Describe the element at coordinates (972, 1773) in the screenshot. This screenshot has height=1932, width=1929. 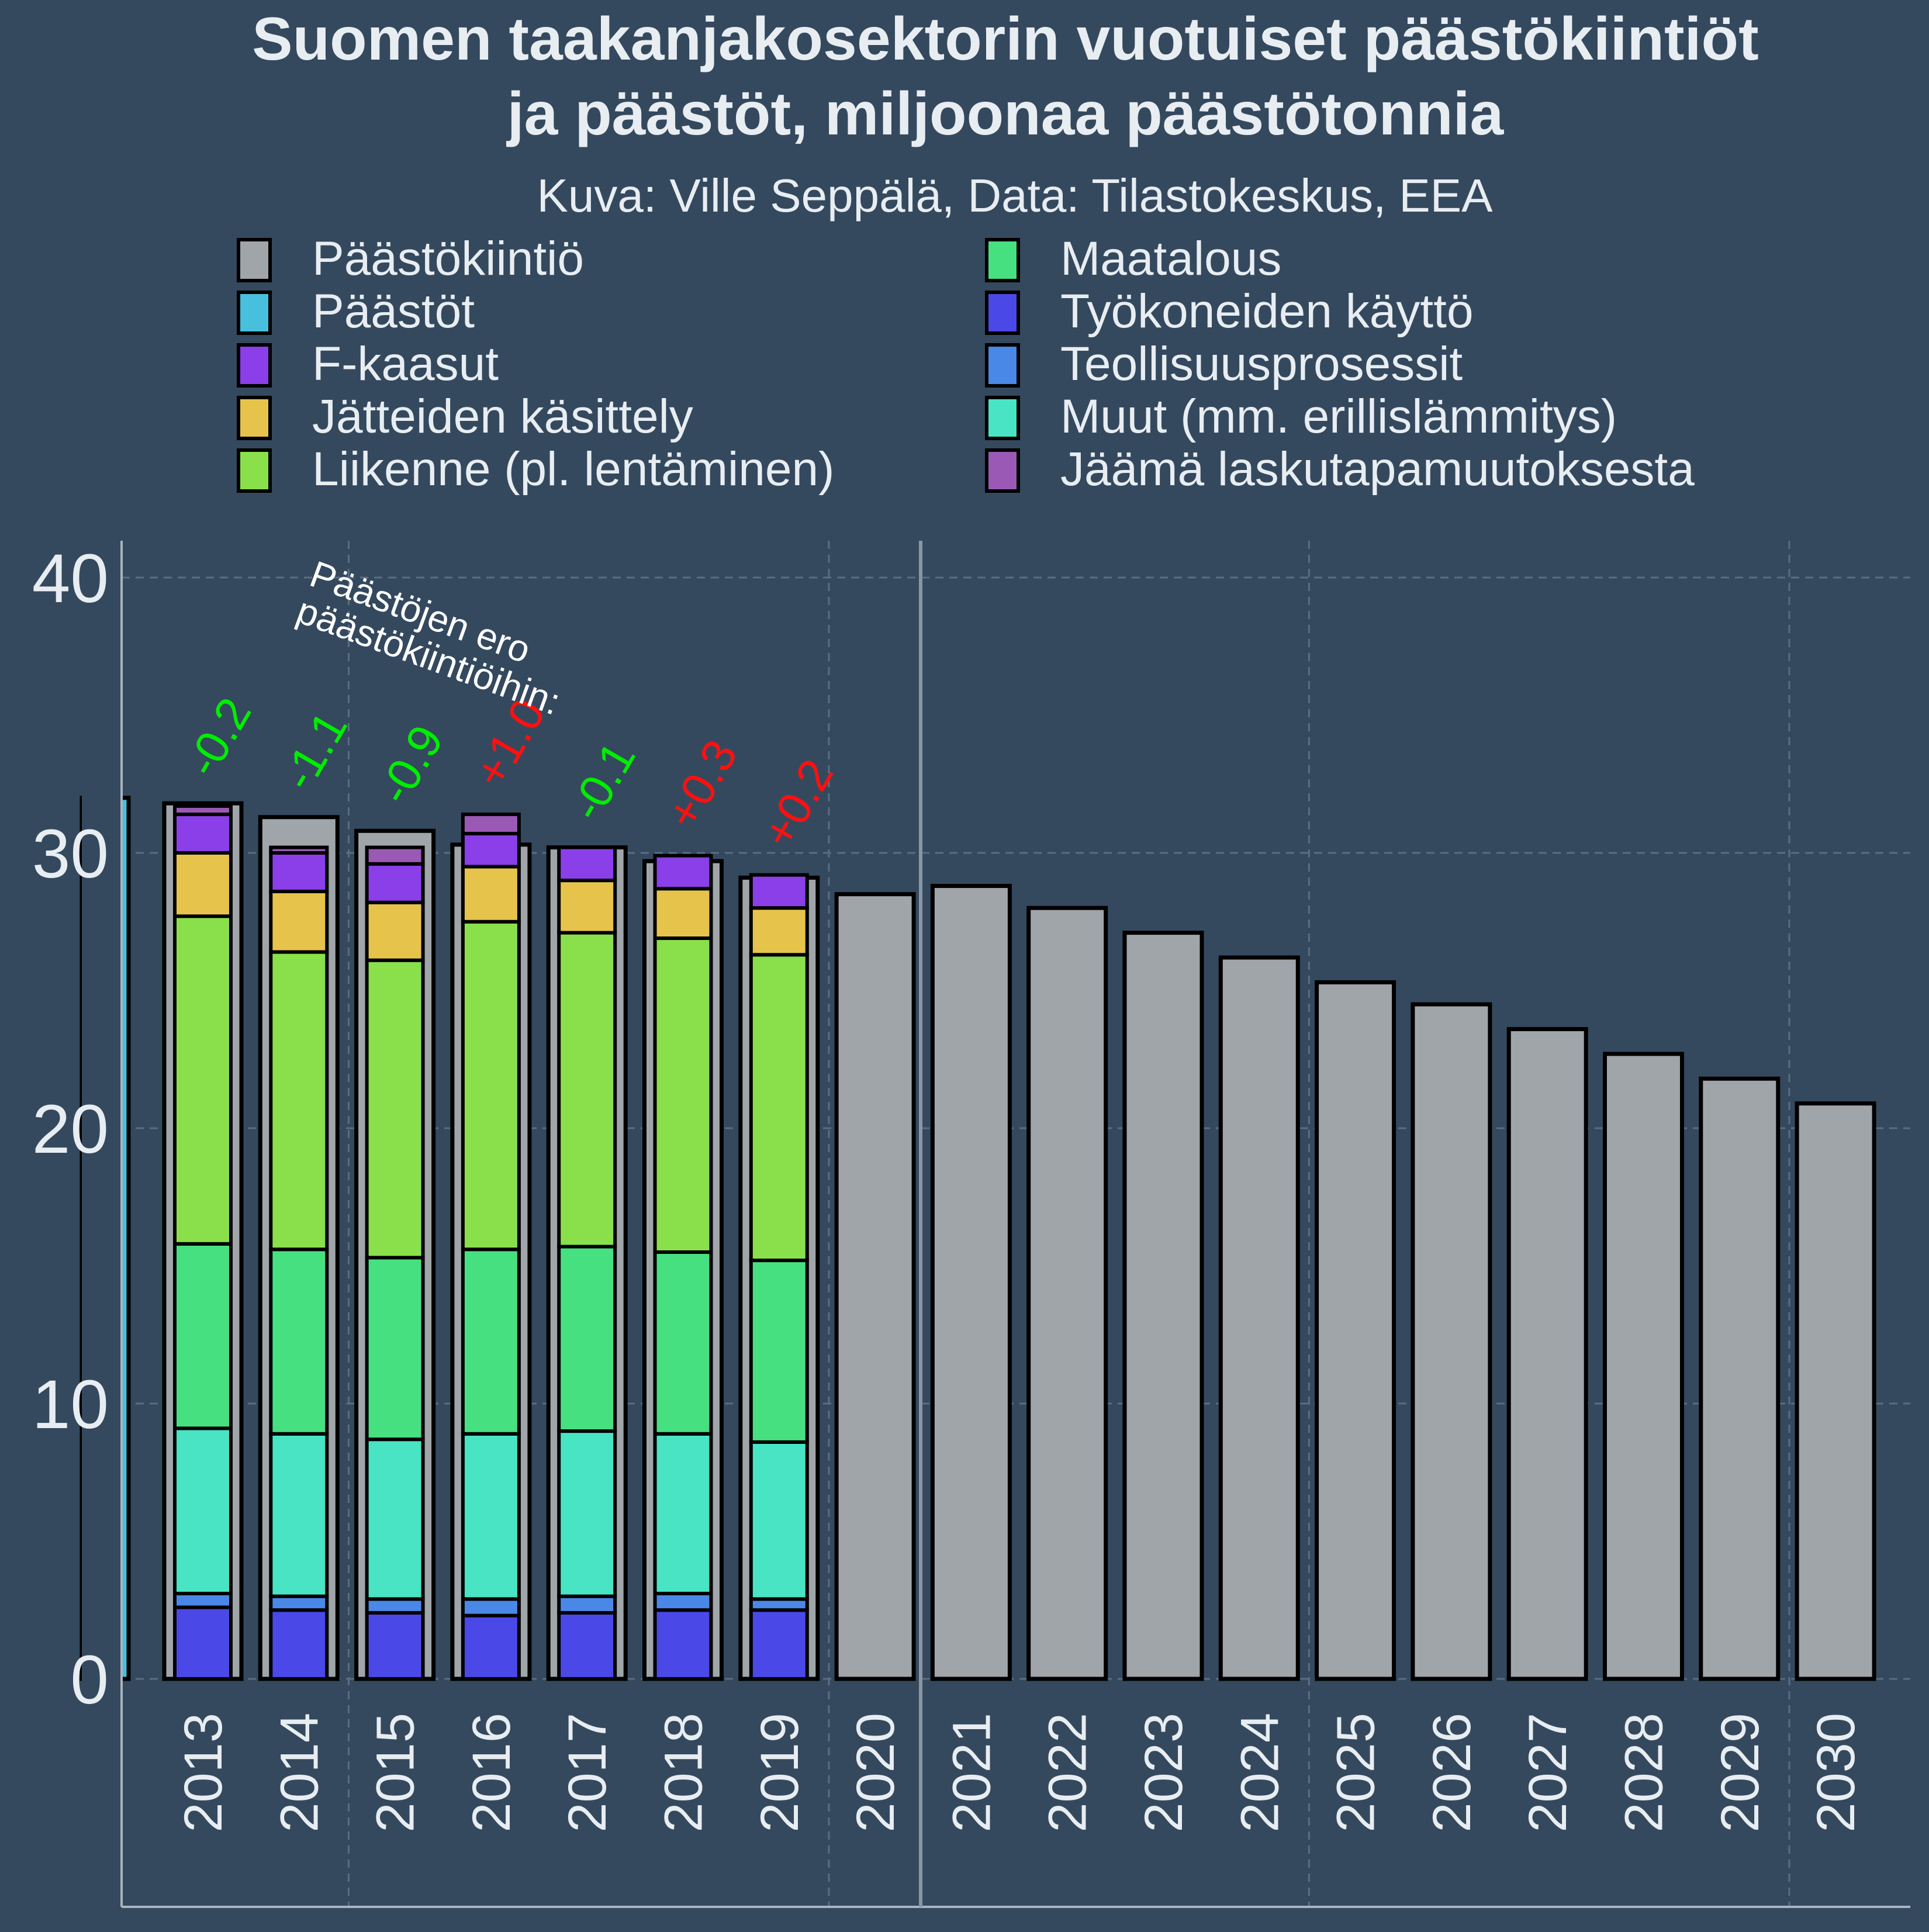
I see `x-tick-label: 2021` at that location.